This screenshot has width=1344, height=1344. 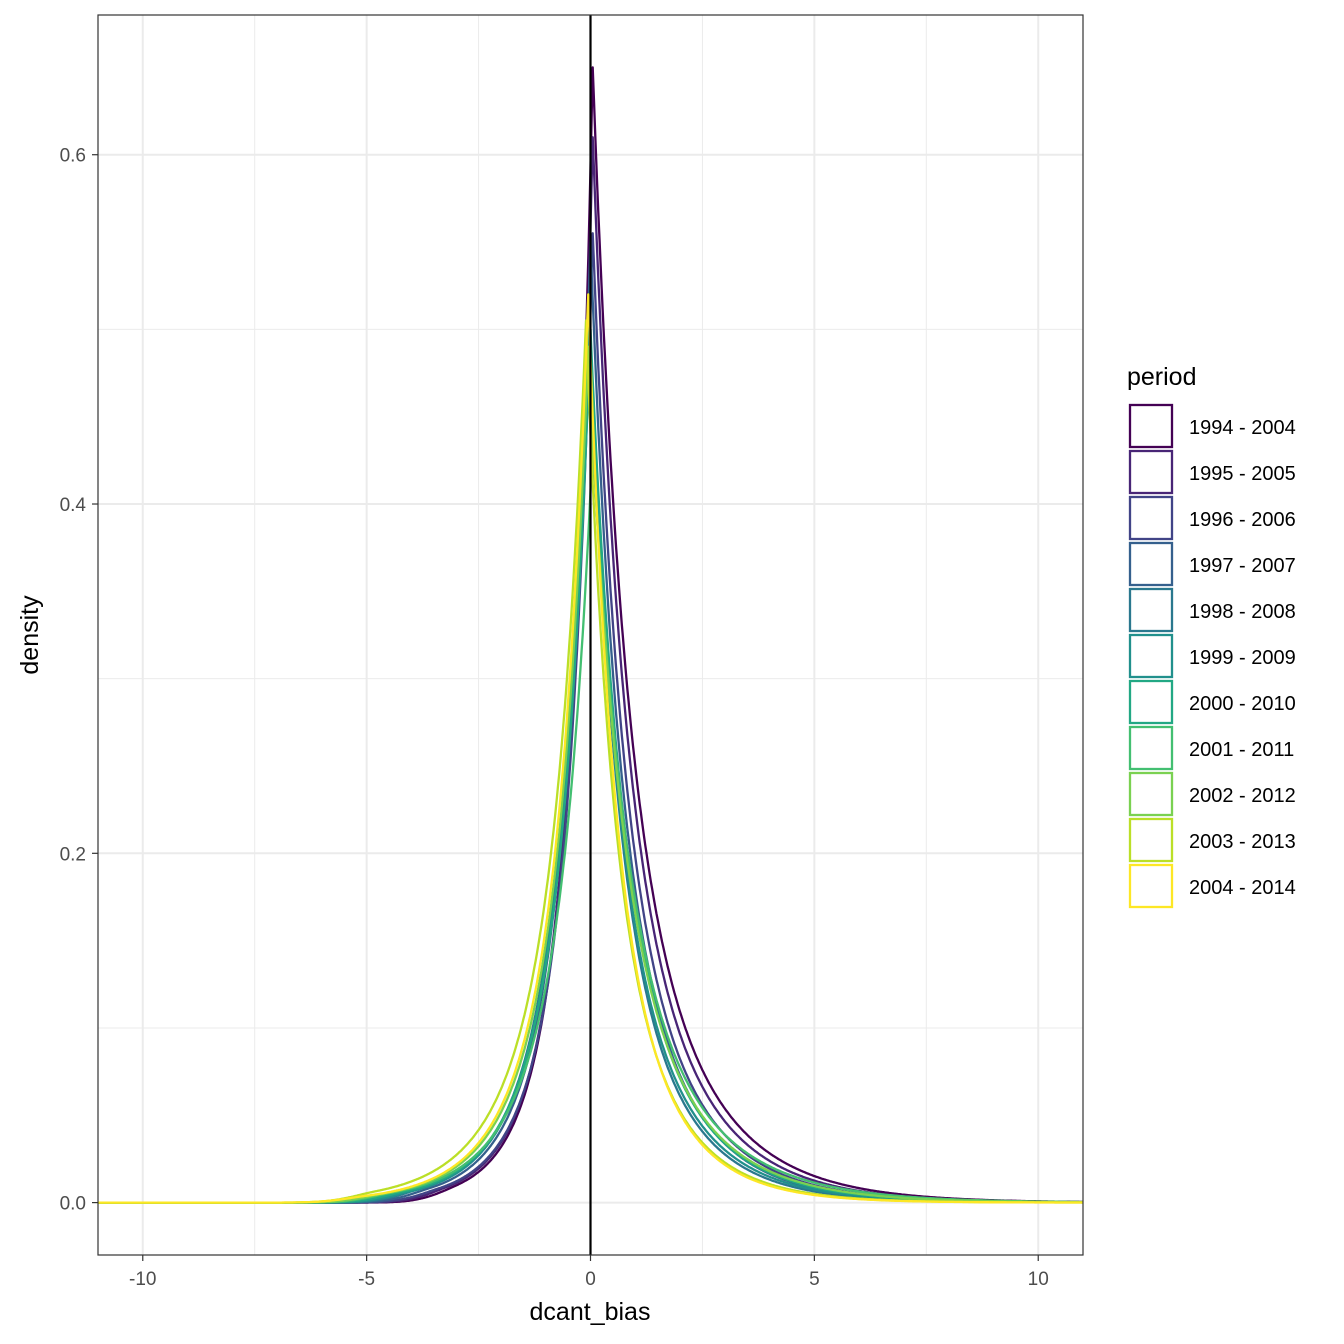 I want to click on legend-item: 1995 - 2005, so click(x=1212, y=472).